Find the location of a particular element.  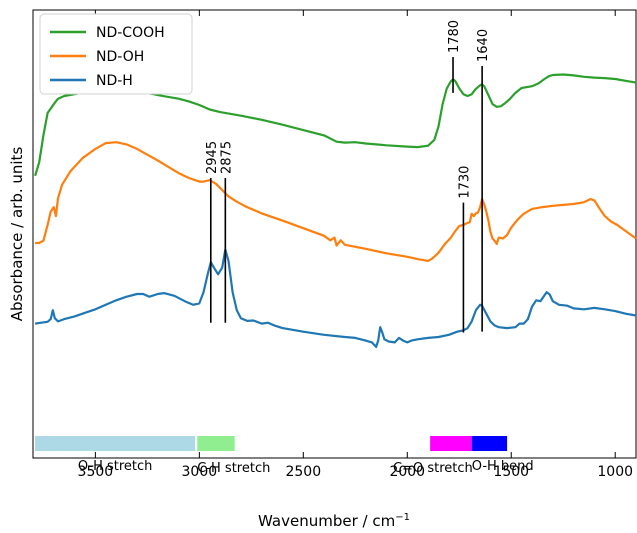

peak-label-1640: 1640 is located at coordinates (483, 45).